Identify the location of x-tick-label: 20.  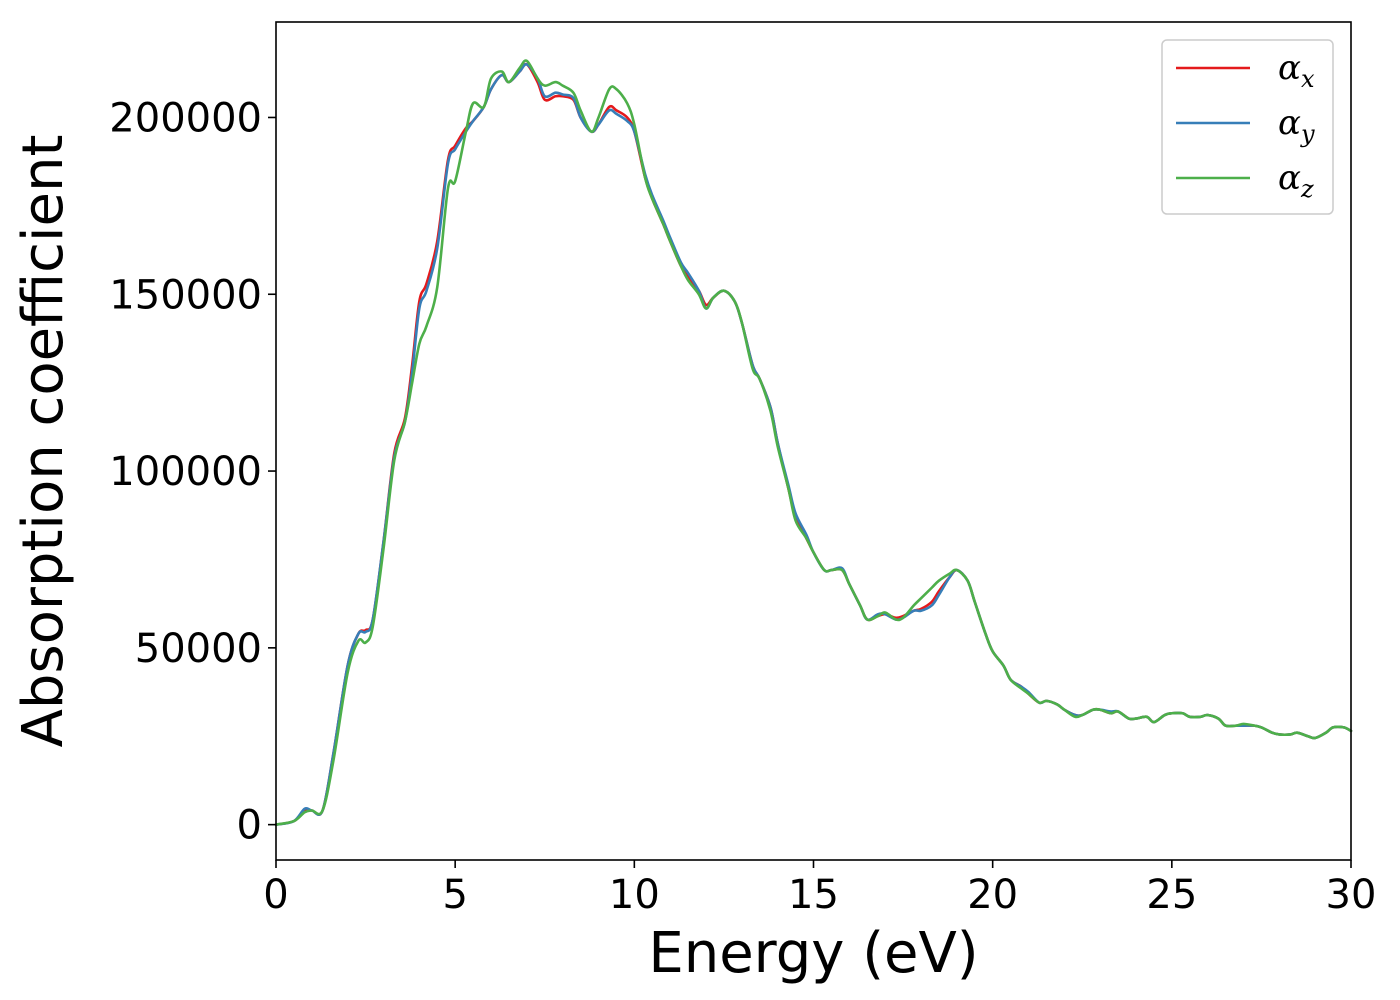
(992, 895).